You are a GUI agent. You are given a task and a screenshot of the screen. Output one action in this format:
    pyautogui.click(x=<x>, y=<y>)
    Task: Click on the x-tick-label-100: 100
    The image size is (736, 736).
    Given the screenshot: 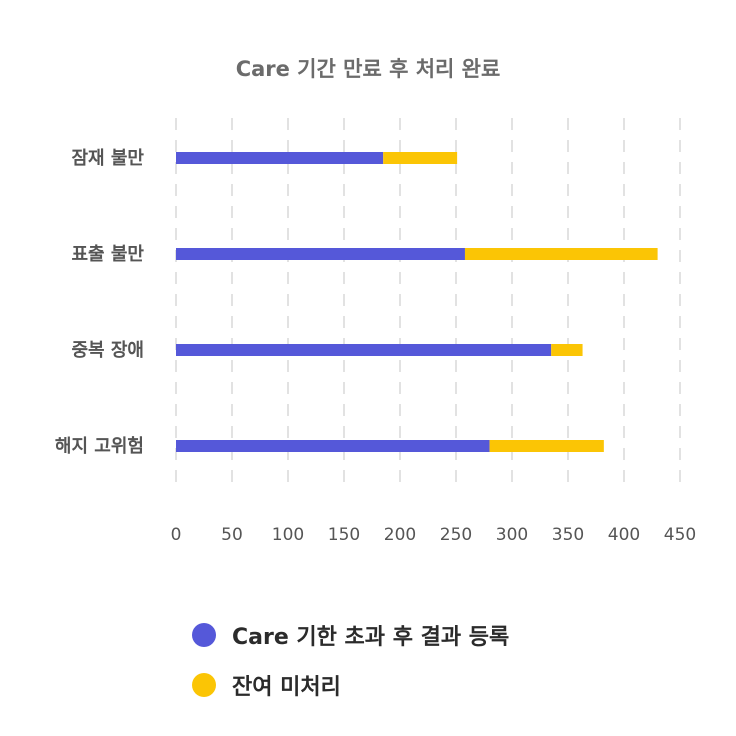 What is the action you would take?
    pyautogui.click(x=288, y=535)
    